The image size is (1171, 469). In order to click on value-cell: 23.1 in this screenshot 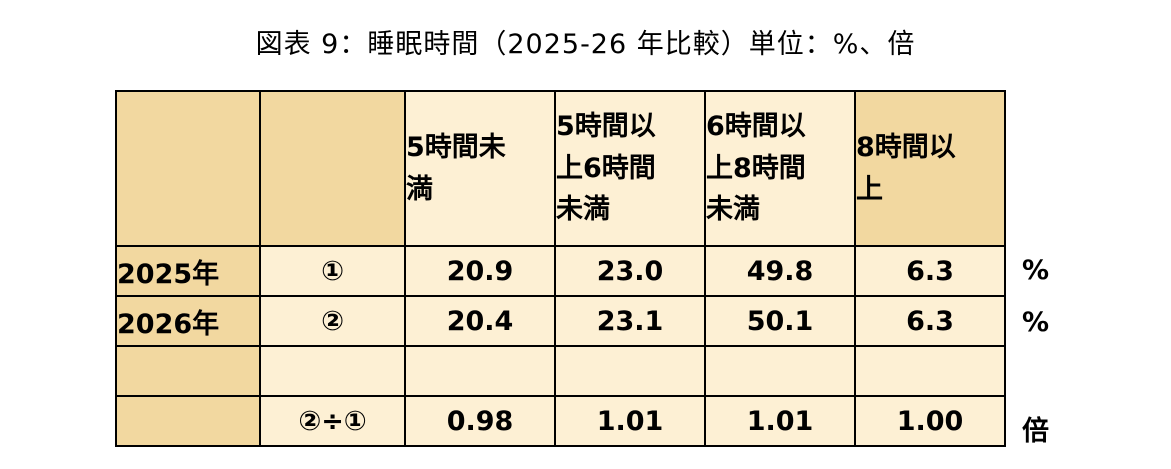, I will do `click(630, 321)`.